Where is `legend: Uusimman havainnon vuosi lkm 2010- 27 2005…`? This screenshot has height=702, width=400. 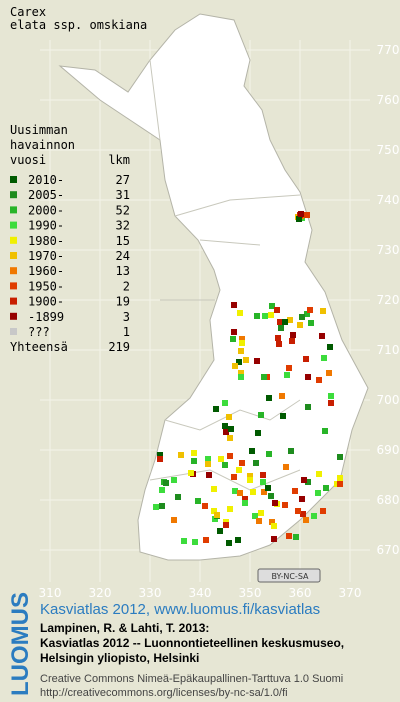
legend: Uusimman havainnon vuosi lkm 2010- 27 2005… is located at coordinates (70, 238).